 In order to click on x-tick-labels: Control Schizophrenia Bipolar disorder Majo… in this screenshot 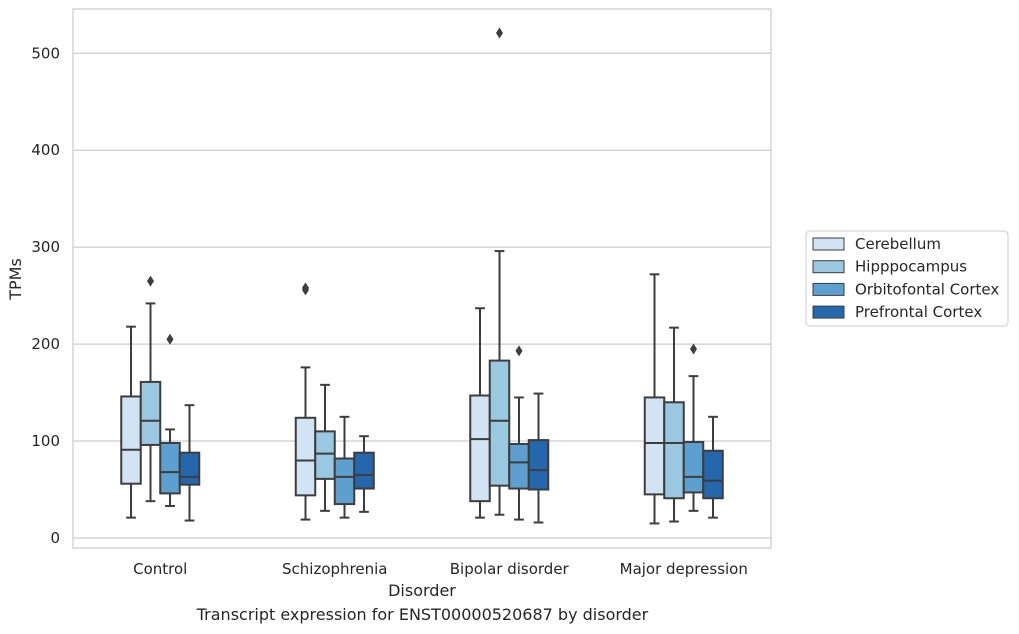, I will do `click(440, 569)`.